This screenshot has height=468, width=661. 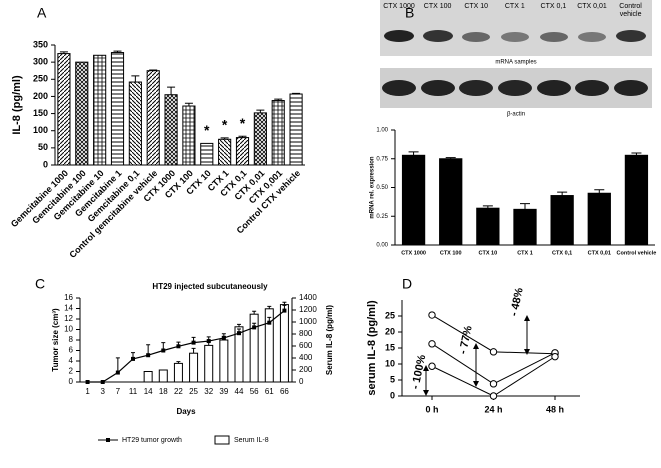 I want to click on x-tick-label: 18, so click(x=163, y=391).